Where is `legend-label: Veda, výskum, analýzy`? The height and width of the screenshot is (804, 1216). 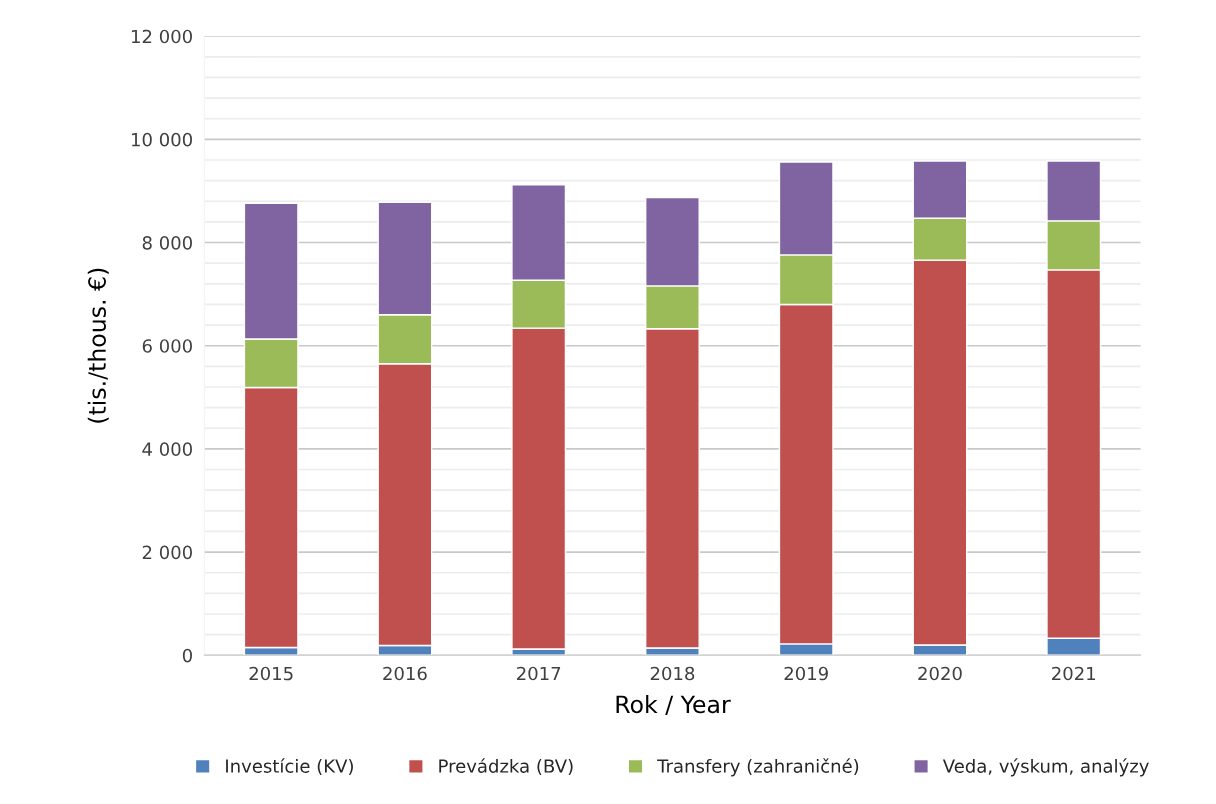 legend-label: Veda, výskum, analýzy is located at coordinates (1045, 767).